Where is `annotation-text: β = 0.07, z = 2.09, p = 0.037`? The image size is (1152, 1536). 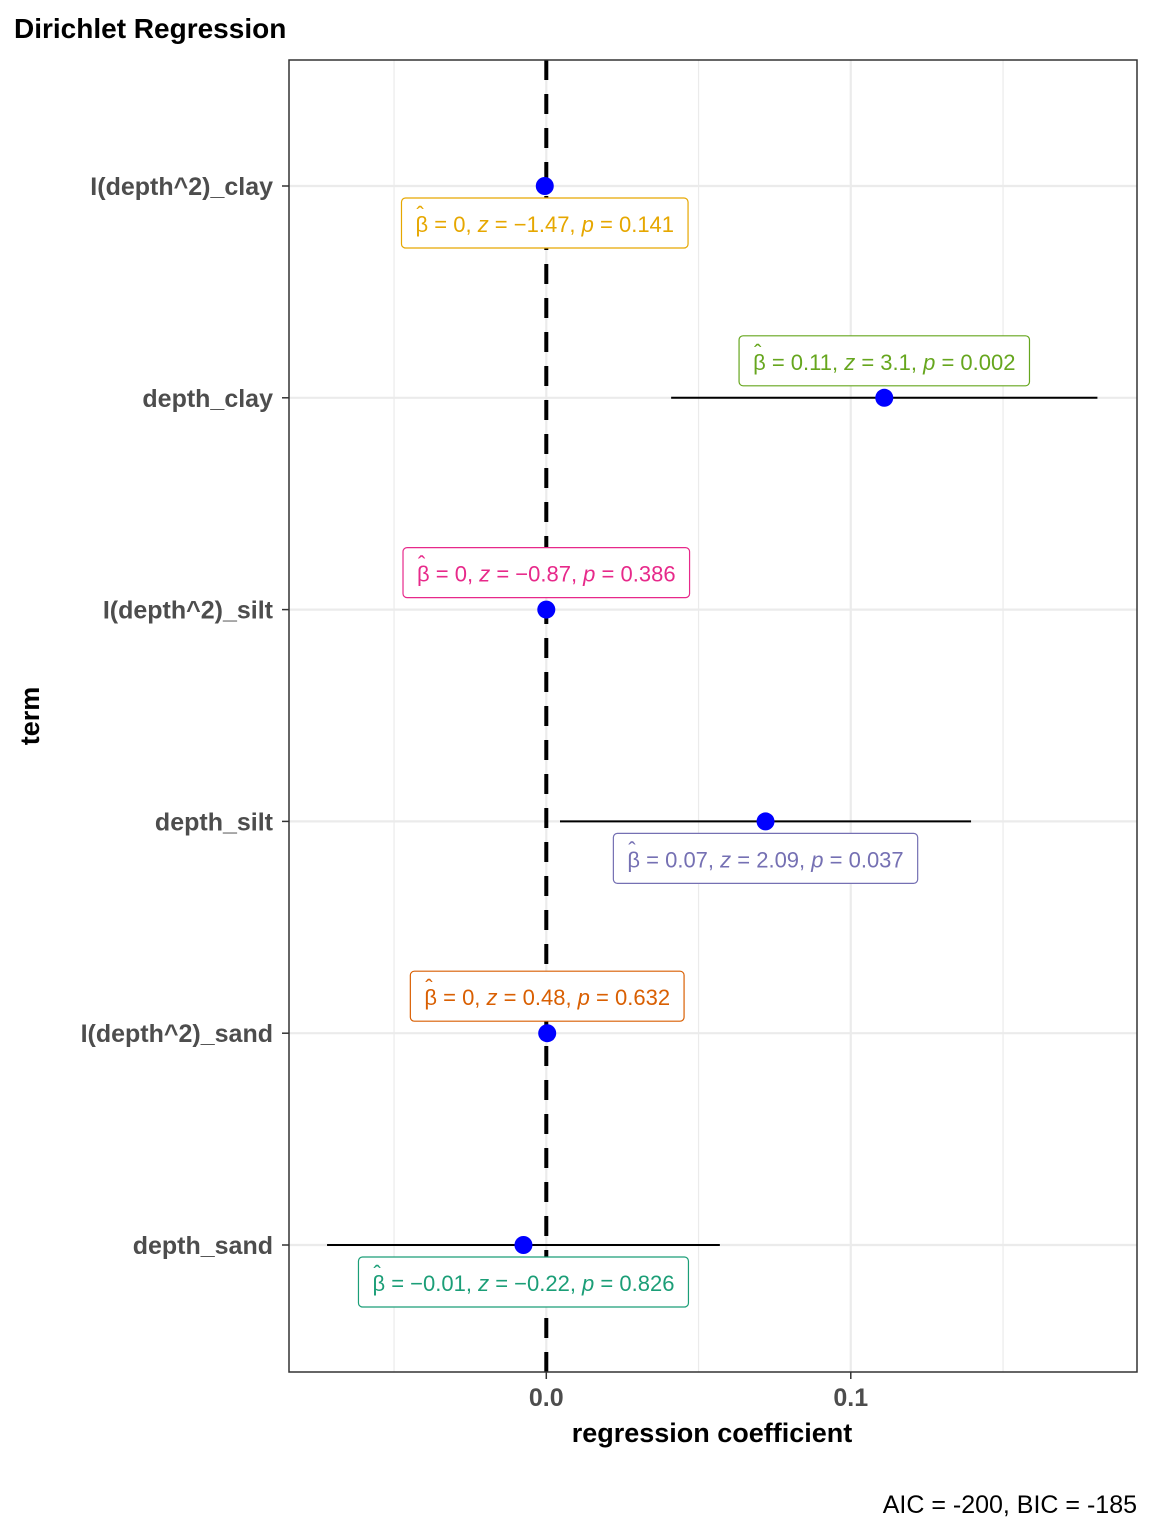 annotation-text: β = 0.07, z = 2.09, p = 0.037 is located at coordinates (765, 859).